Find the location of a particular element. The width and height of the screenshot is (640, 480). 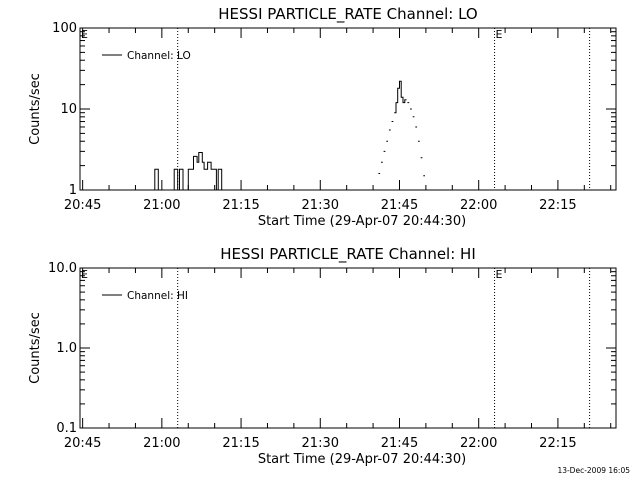

legend-label: Channel: HI is located at coordinates (157, 296).